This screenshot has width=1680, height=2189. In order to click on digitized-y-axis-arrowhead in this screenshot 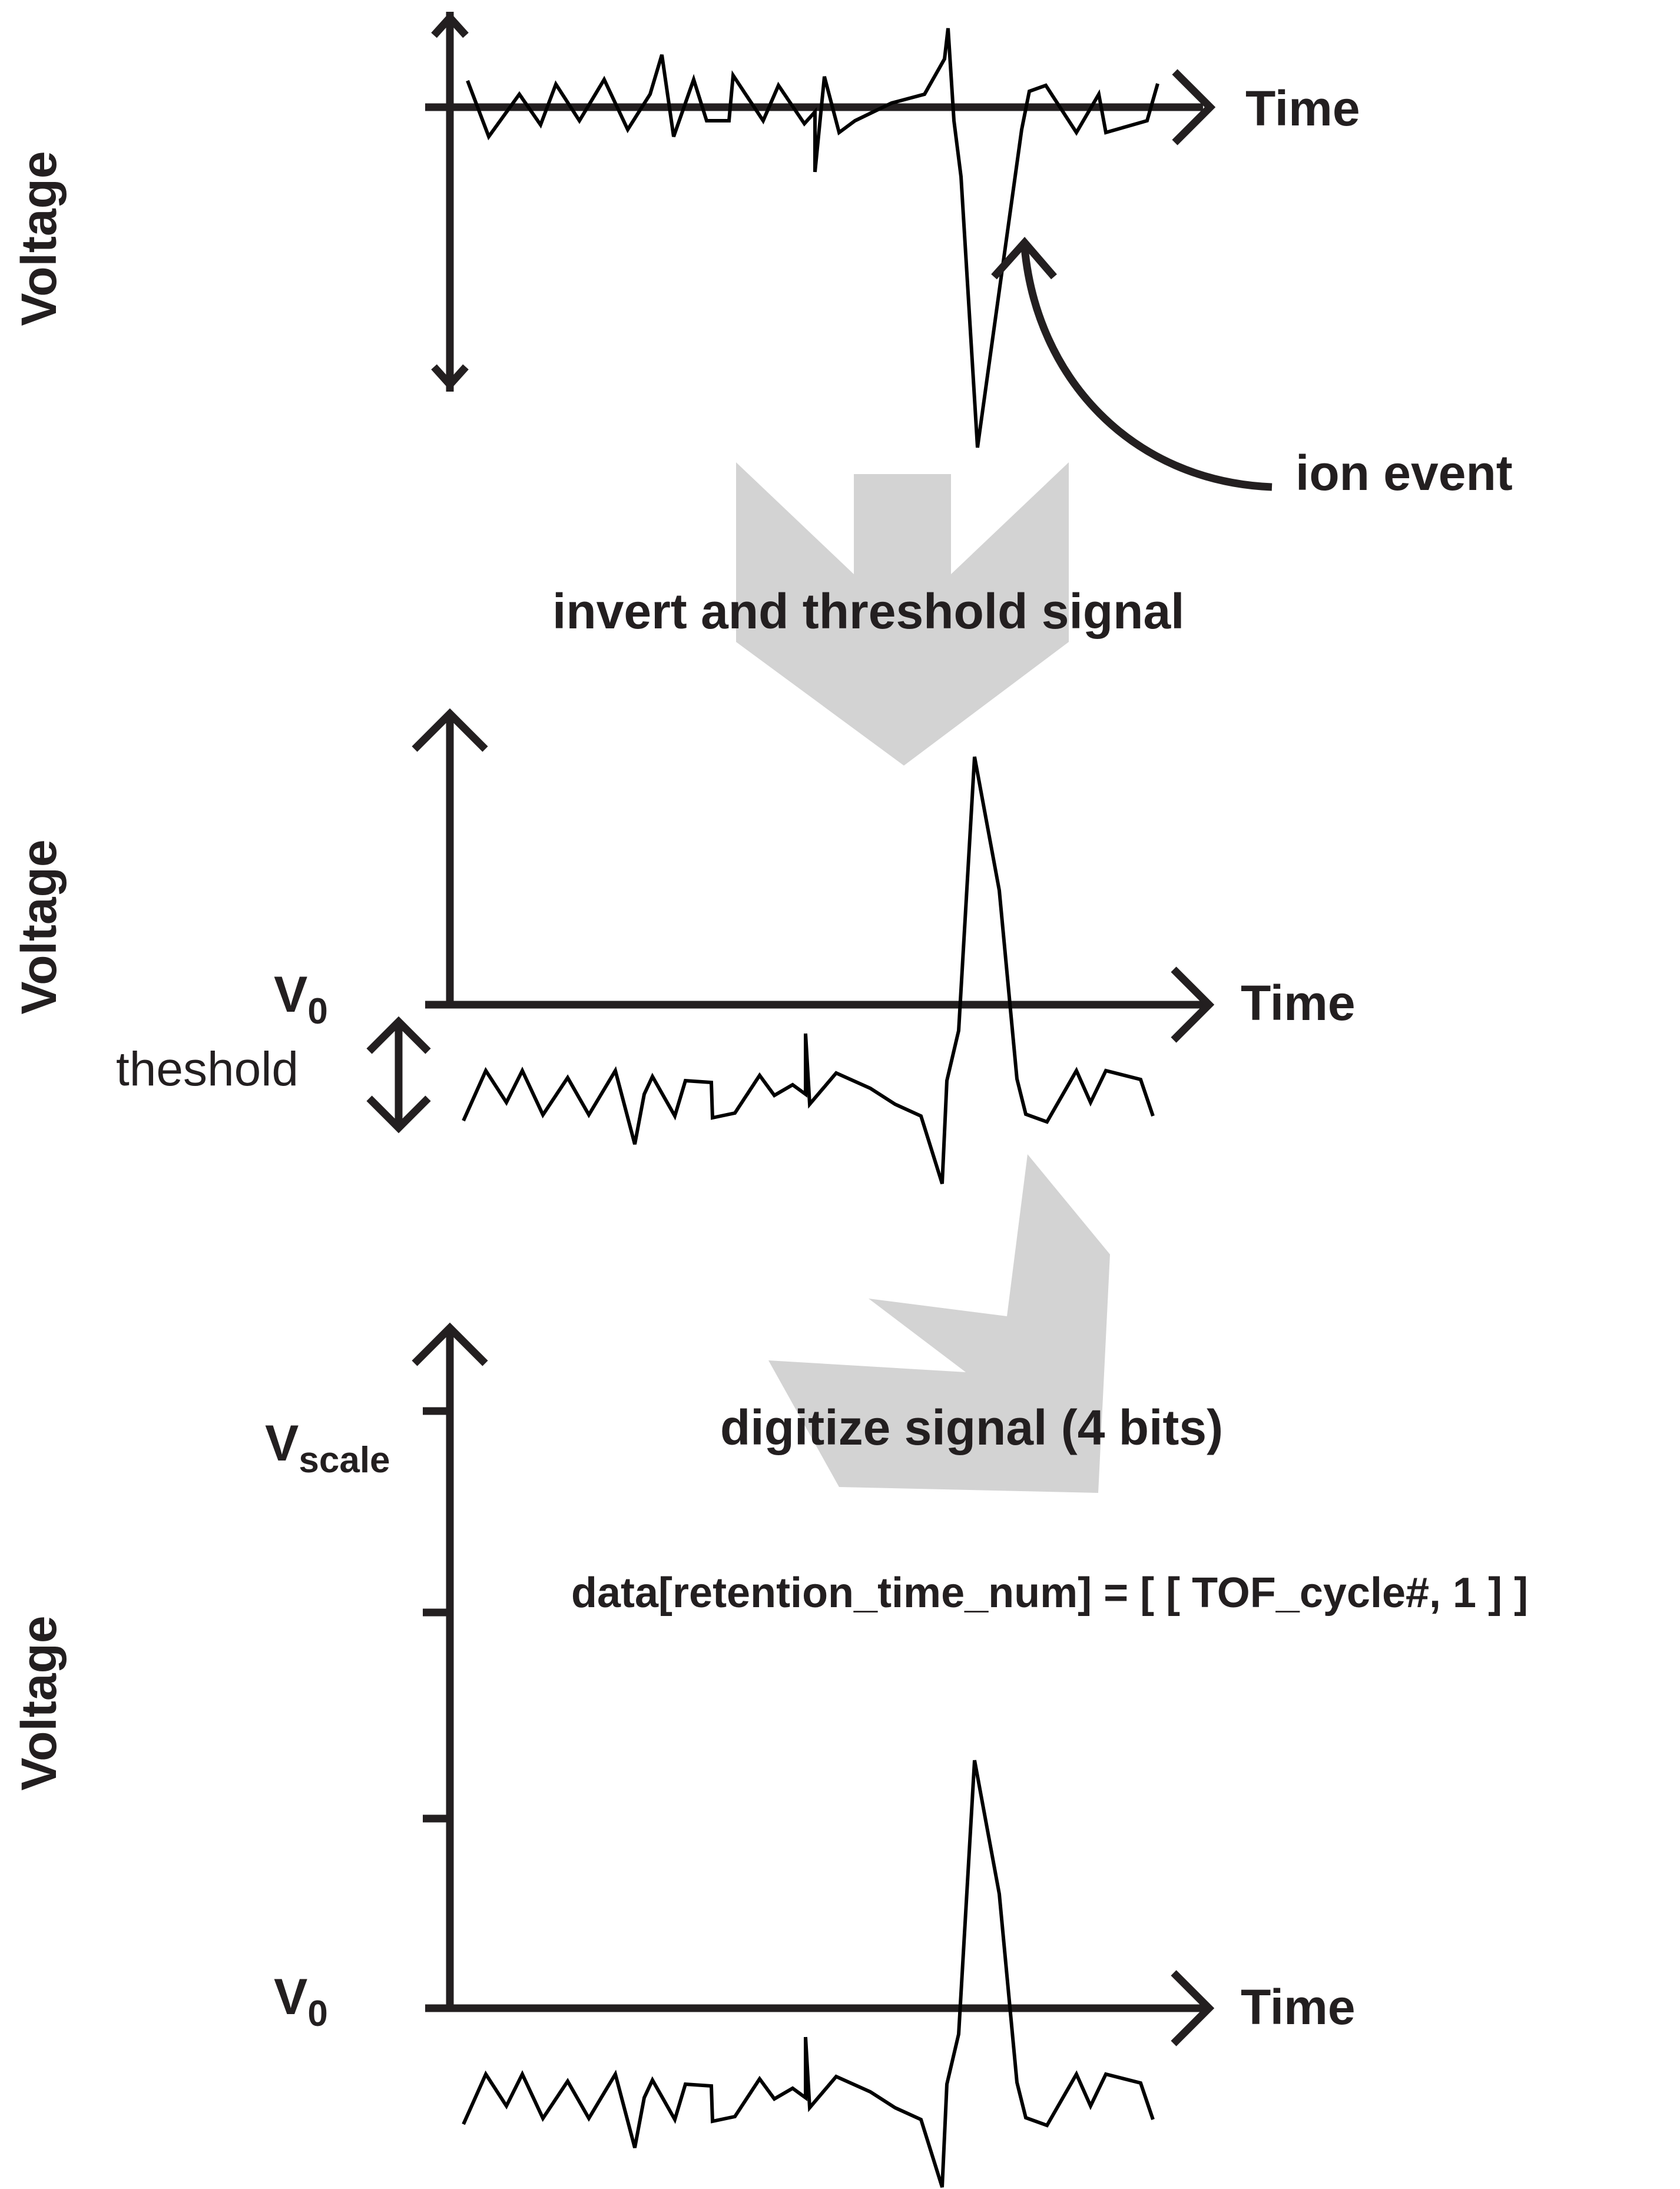, I will do `click(450, 1344)`.